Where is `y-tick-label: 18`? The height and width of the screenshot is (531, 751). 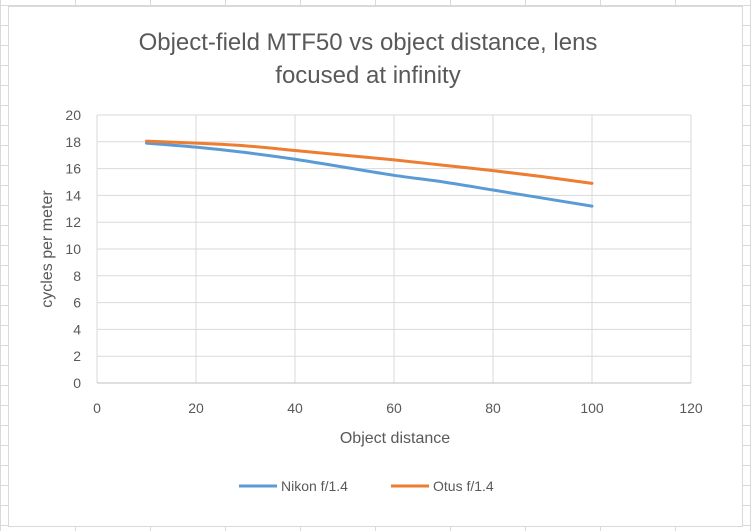 y-tick-label: 18 is located at coordinates (73, 142).